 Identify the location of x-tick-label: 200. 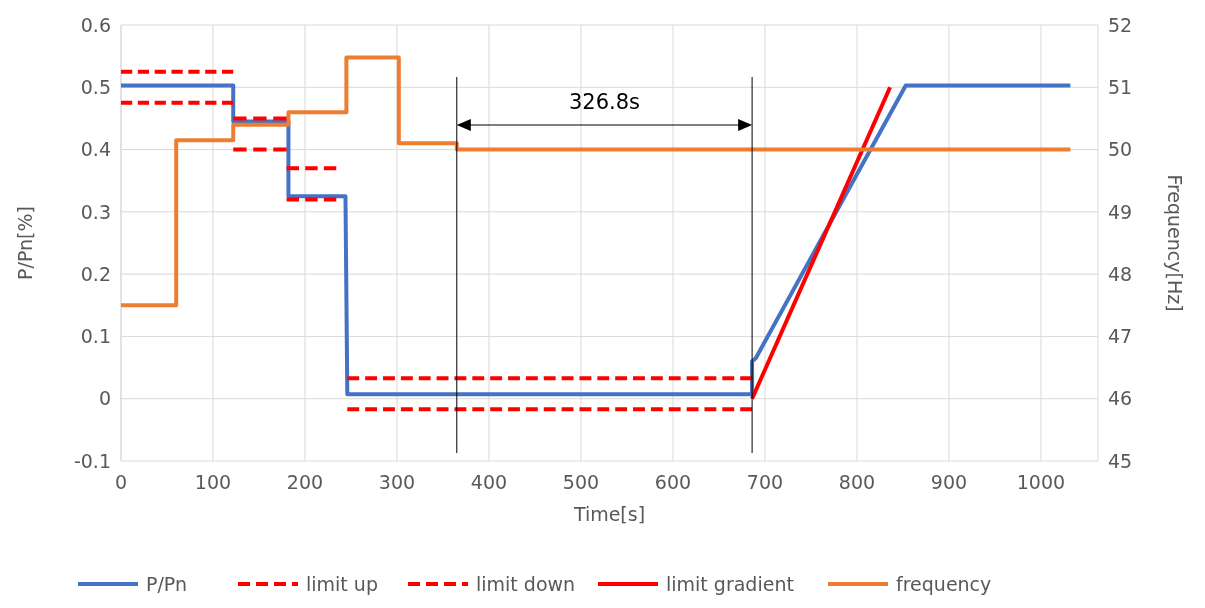
(305, 482).